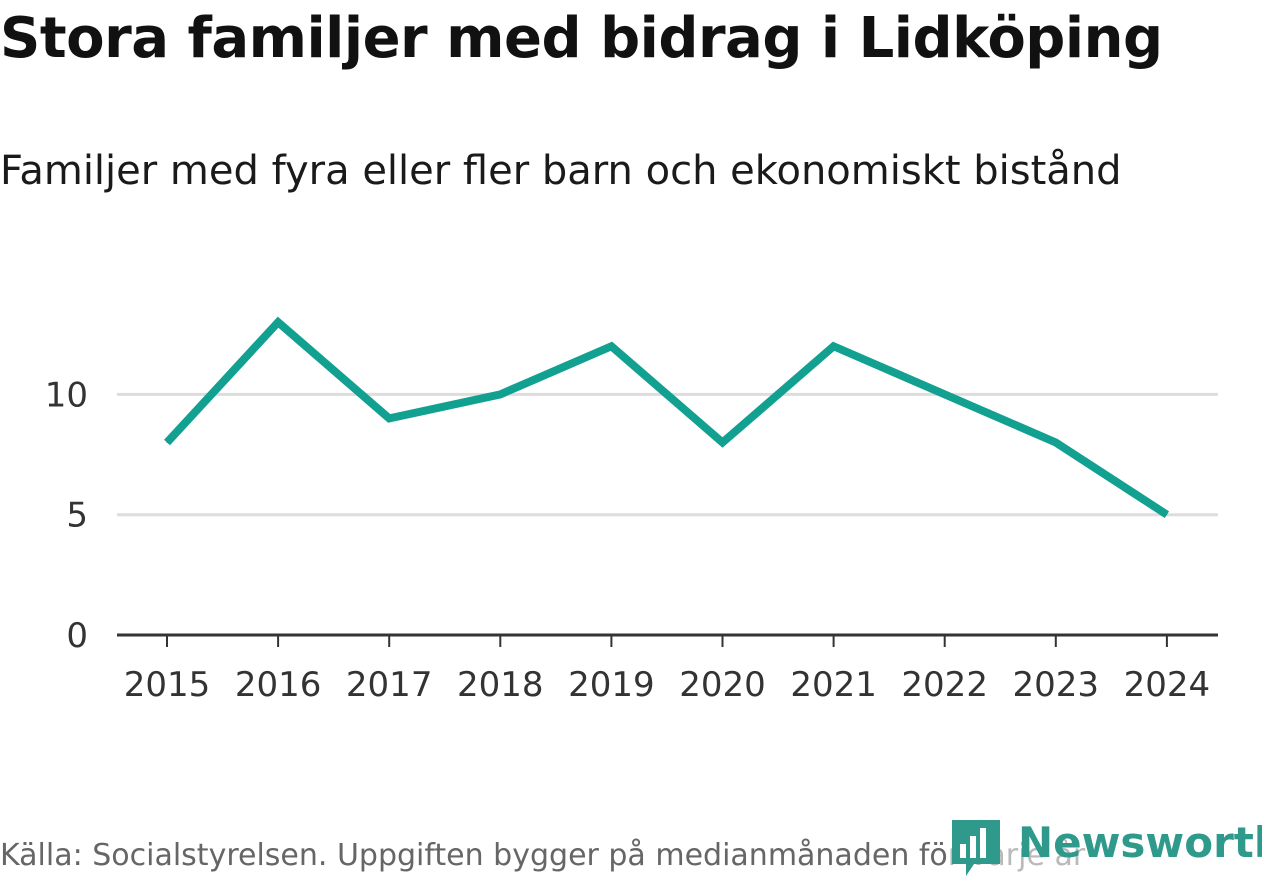 The height and width of the screenshot is (879, 1262). Describe the element at coordinates (389, 685) in the screenshot. I see `x-tick-label: 2017` at that location.